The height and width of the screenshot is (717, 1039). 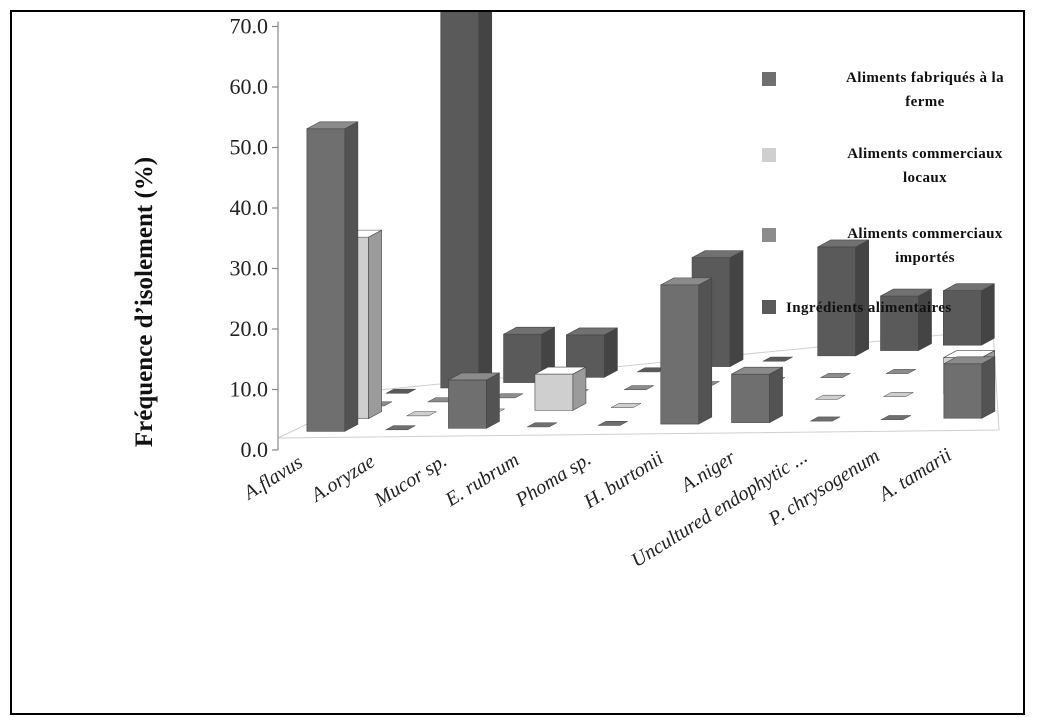 I want to click on y-tick-label: 10.0, so click(x=249, y=389).